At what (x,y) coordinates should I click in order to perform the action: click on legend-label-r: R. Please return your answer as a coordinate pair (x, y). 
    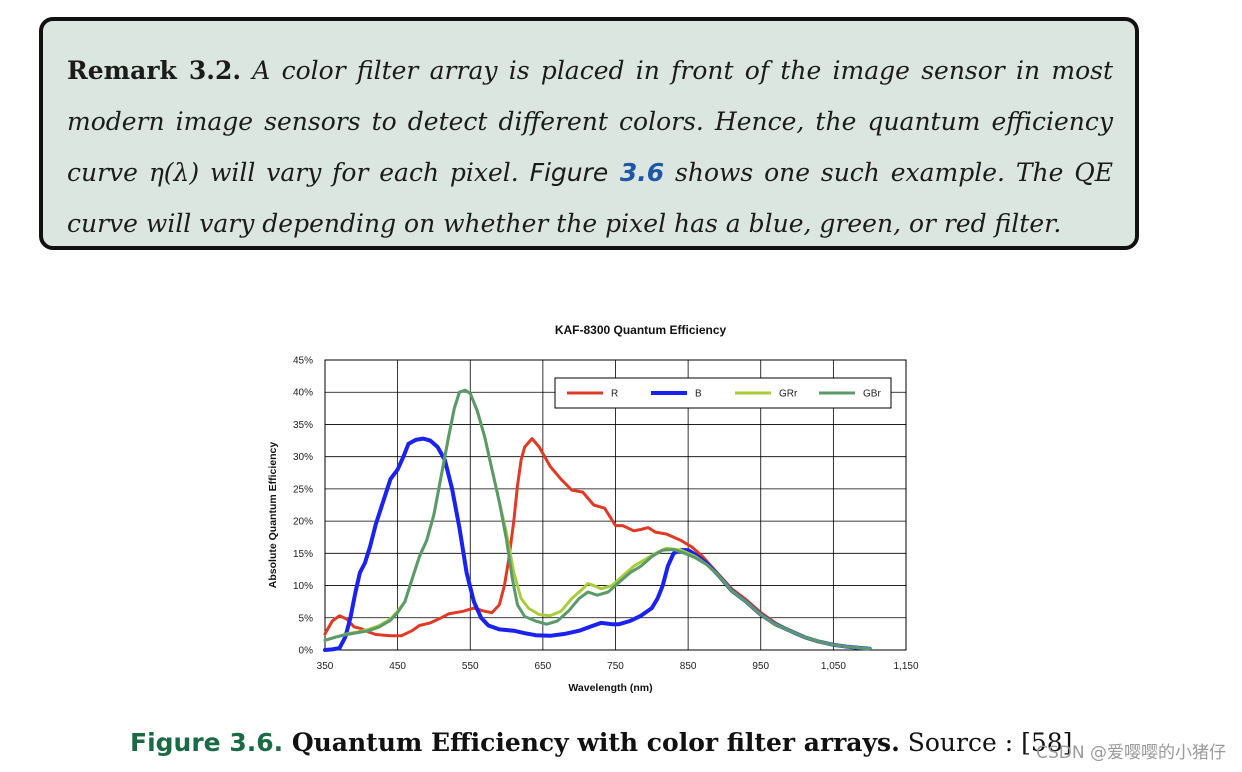
    Looking at the image, I should click on (614, 394).